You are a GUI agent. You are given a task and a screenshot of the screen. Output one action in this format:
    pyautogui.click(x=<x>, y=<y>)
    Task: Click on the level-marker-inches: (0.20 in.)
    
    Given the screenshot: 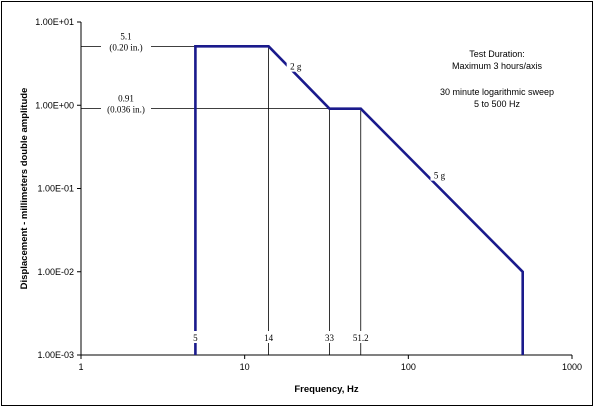 What is the action you would take?
    pyautogui.click(x=125, y=47)
    